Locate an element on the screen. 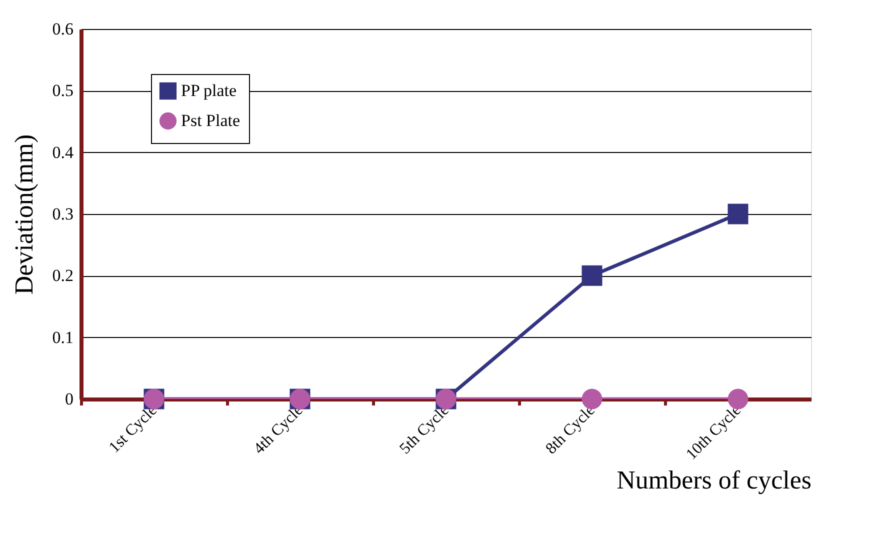 Image resolution: width=872 pixels, height=549 pixels. y-tick-label: 0.5 is located at coordinates (63, 90).